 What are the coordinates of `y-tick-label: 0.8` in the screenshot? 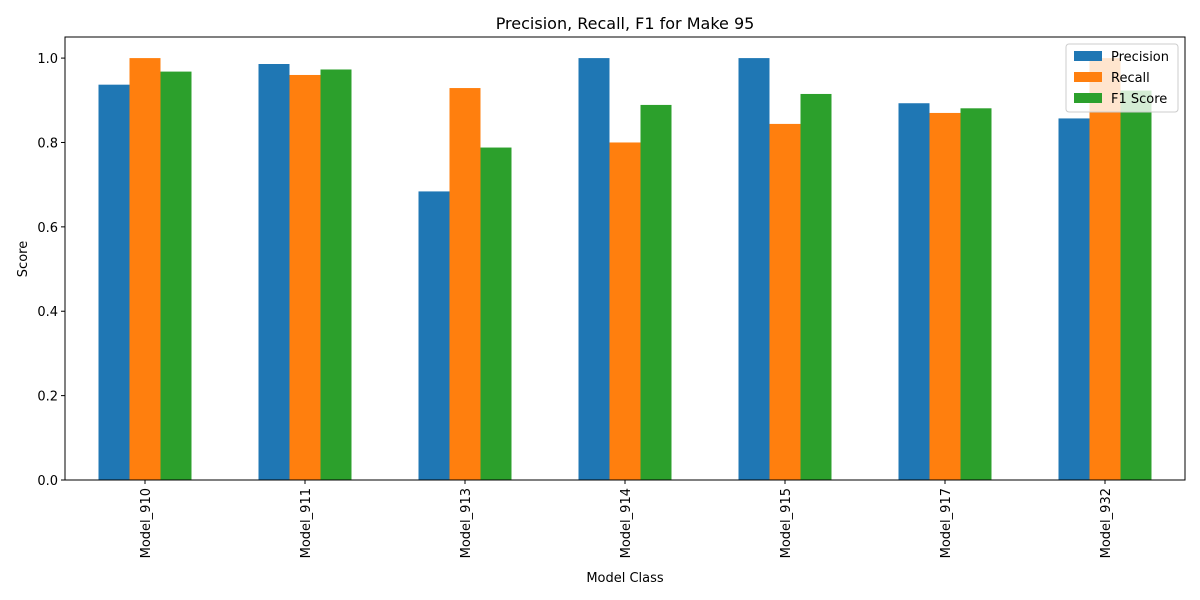 It's located at (47, 143).